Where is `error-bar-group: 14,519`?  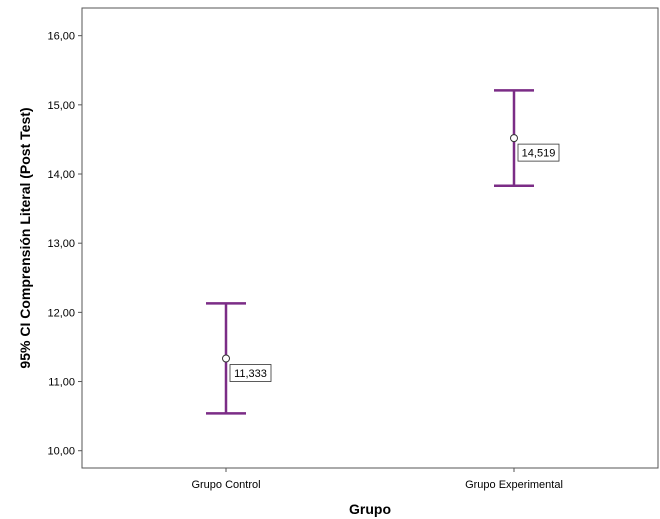 error-bar-group: 14,519 is located at coordinates (527, 138).